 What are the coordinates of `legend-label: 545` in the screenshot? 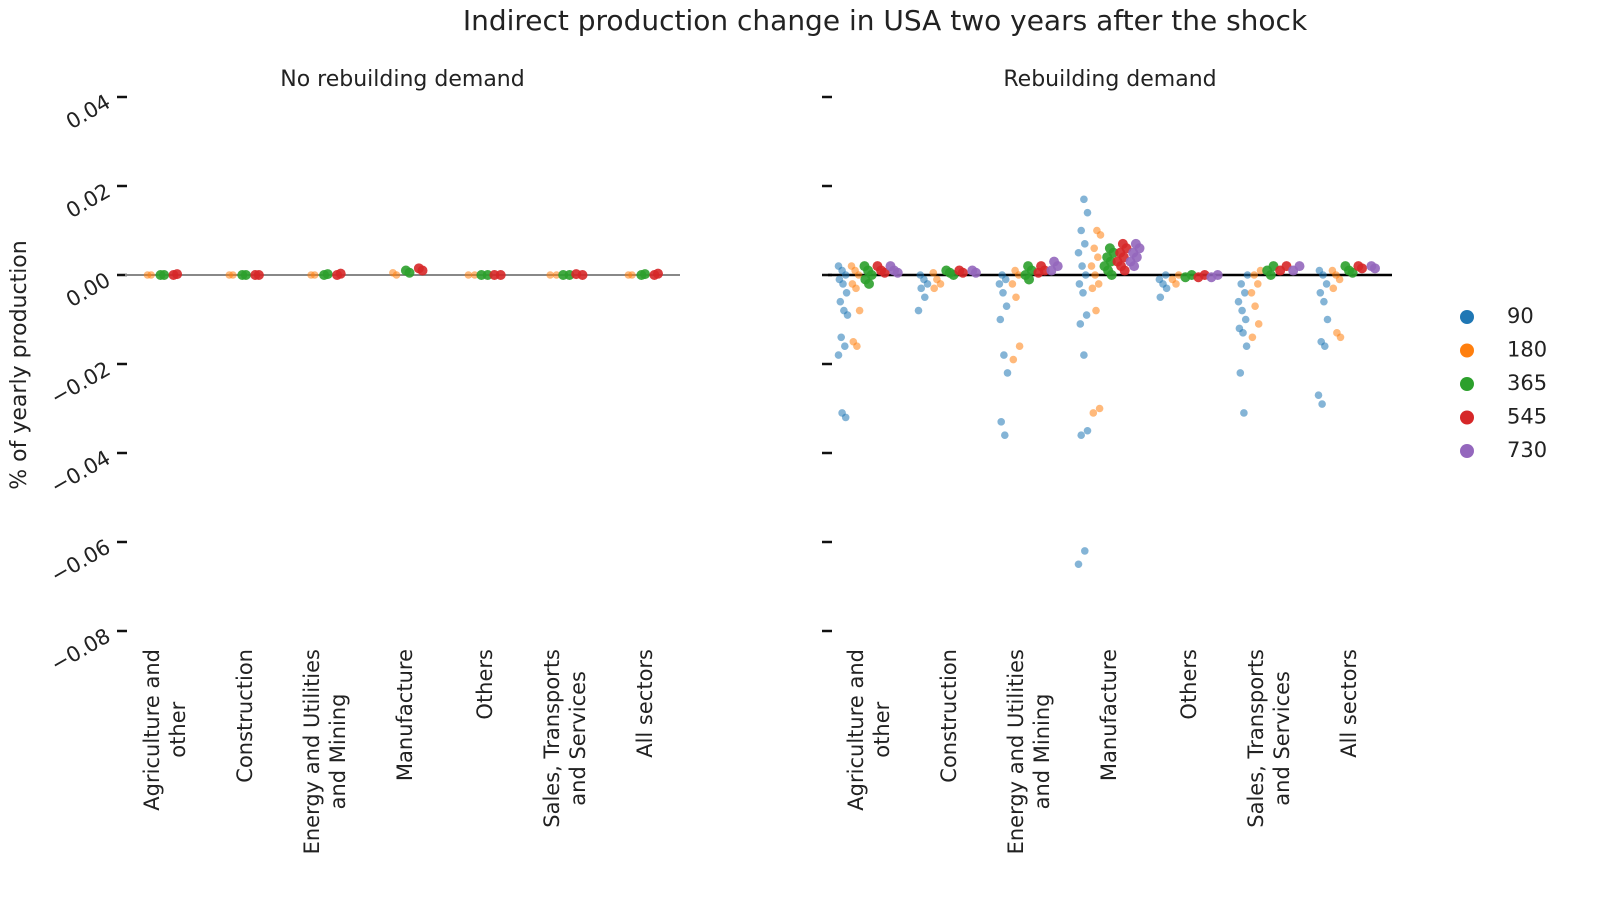 It's located at (1527, 417).